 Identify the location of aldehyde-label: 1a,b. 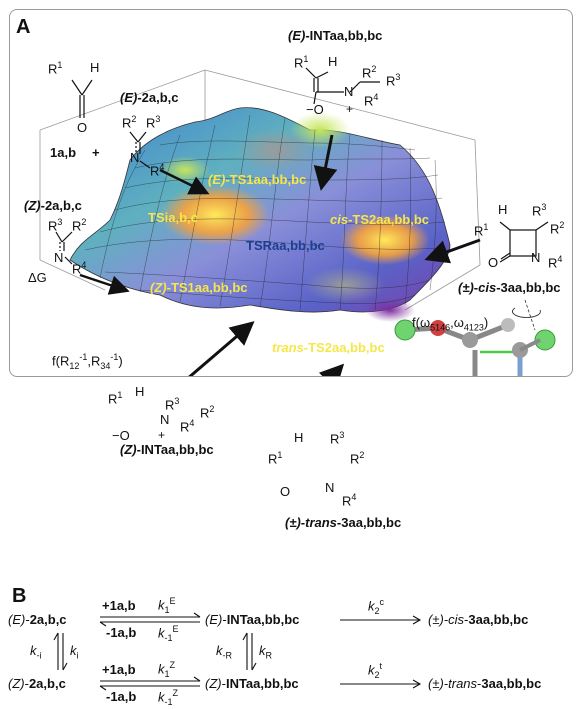
(63, 152).